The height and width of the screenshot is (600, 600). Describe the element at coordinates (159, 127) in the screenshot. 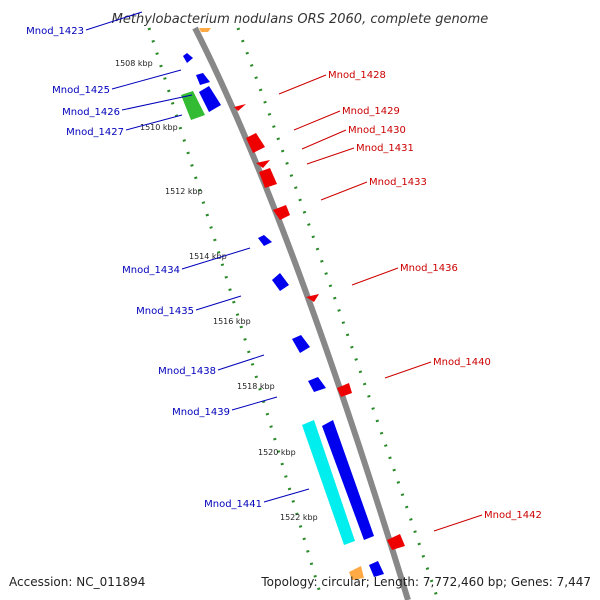

I see `kbp-label: 1510 kbp` at that location.